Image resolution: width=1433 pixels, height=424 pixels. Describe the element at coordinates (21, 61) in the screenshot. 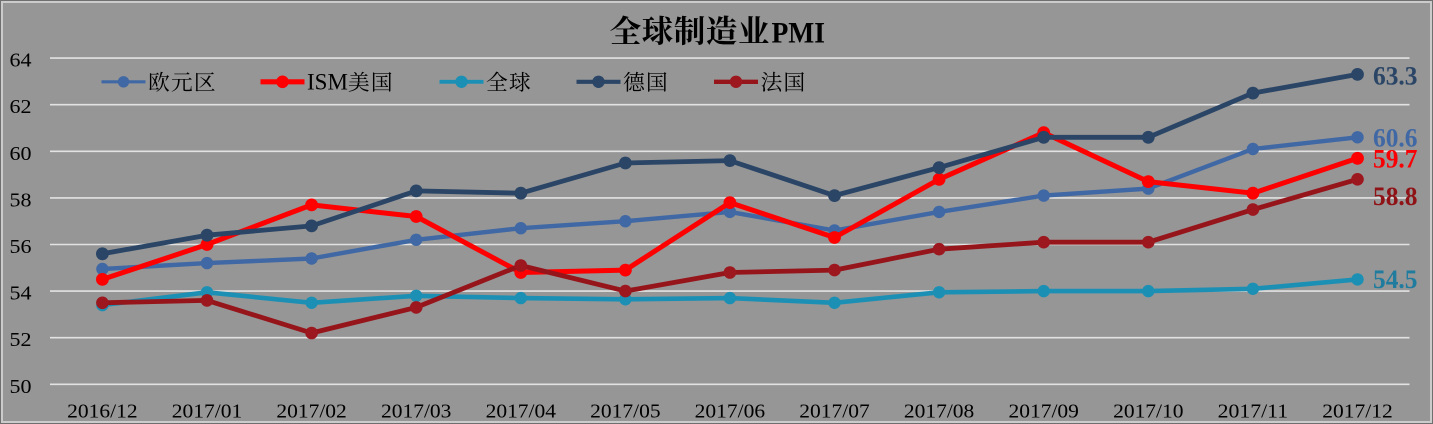

I see `svg-text: 64` at that location.